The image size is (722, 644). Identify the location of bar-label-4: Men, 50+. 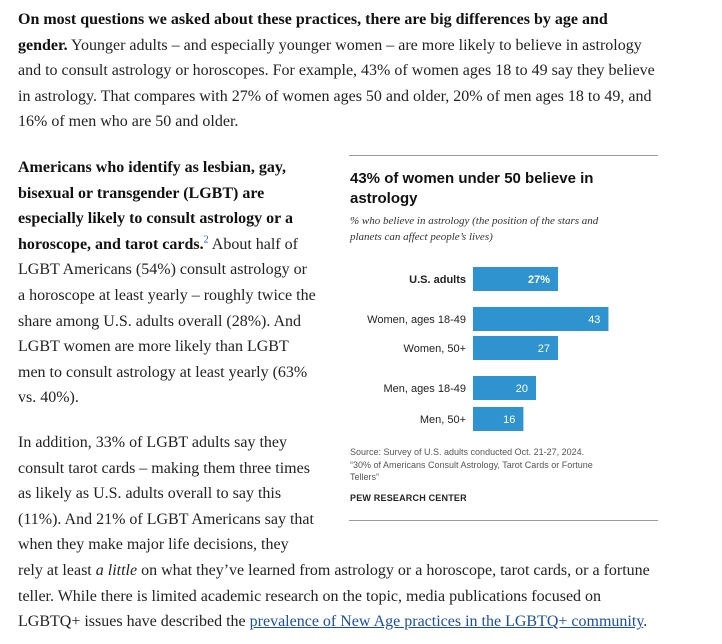
(443, 420).